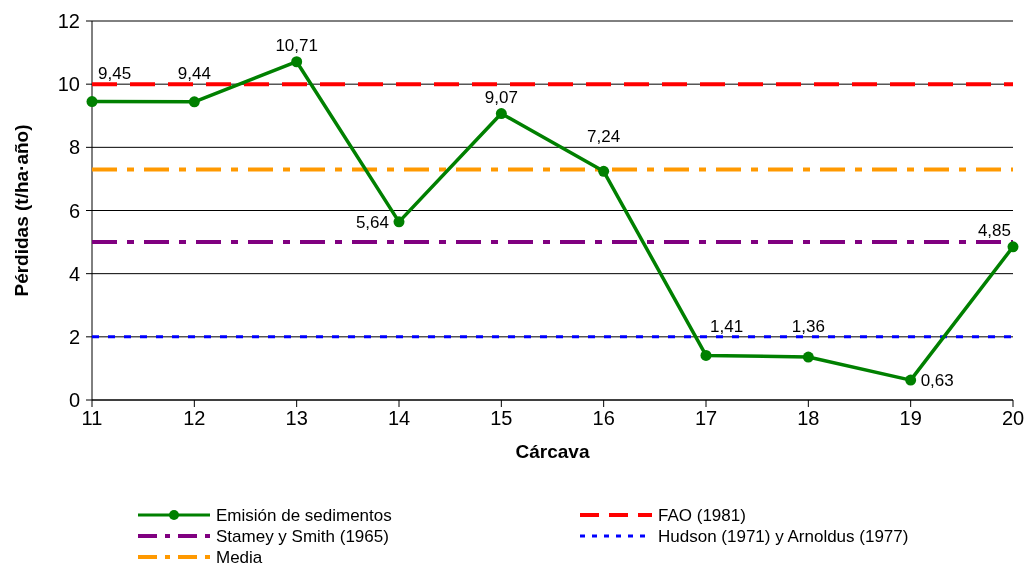  What do you see at coordinates (74, 147) in the screenshot?
I see `y-tick-label: 8` at bounding box center [74, 147].